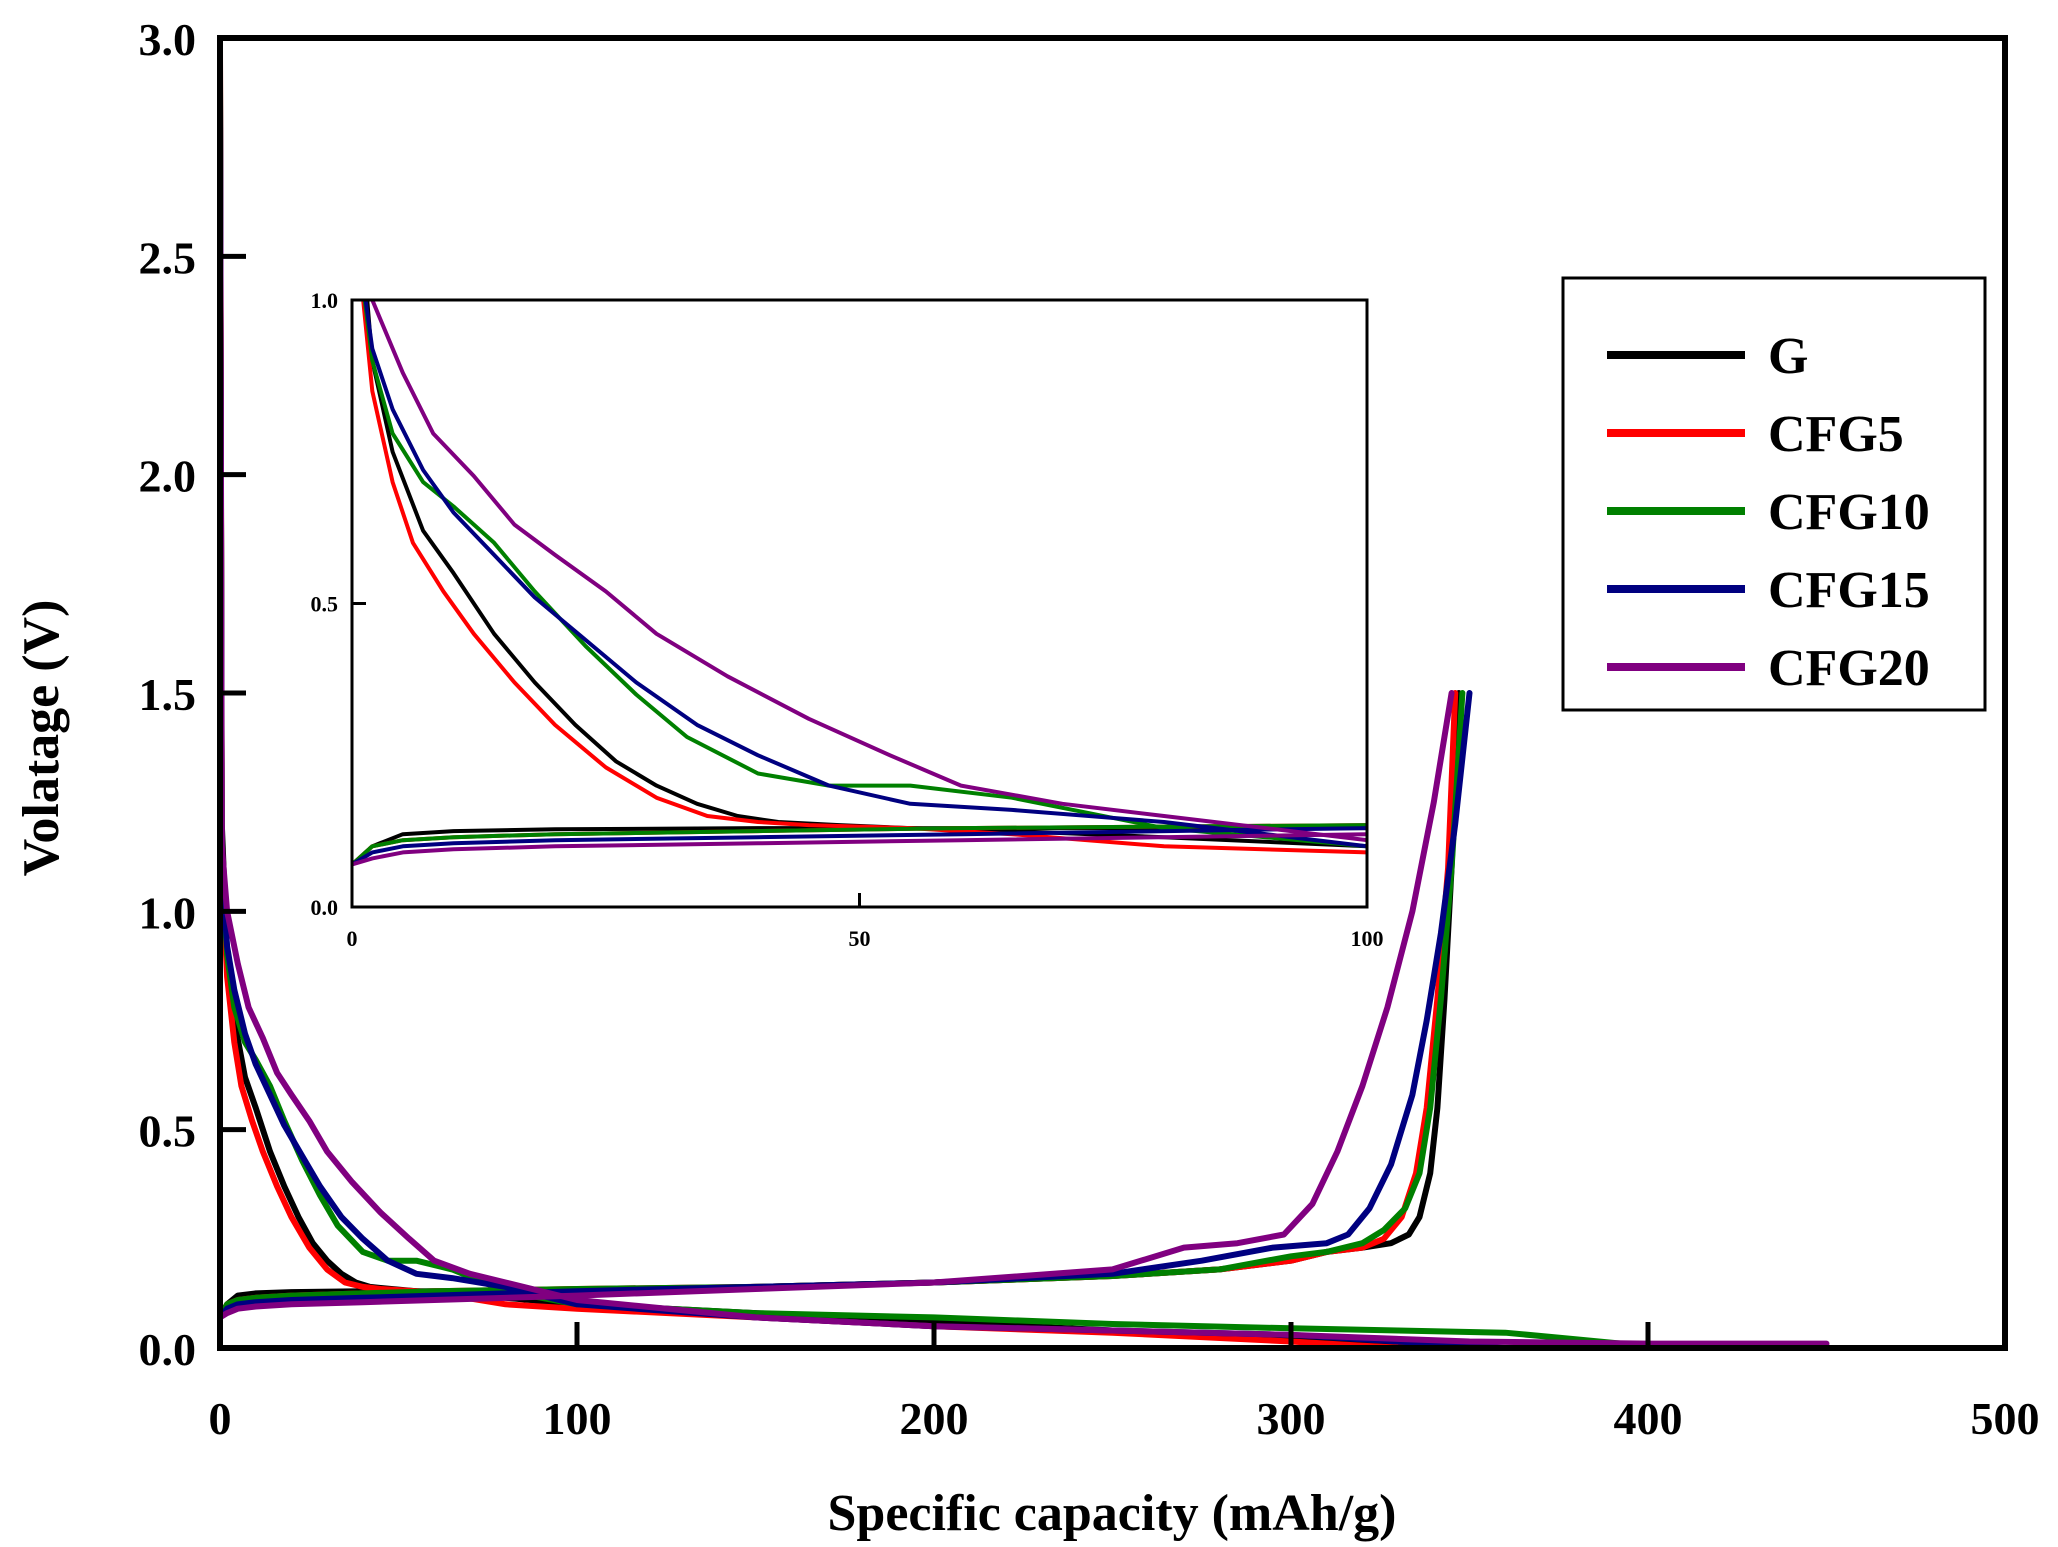  What do you see at coordinates (168, 1349) in the screenshot?
I see `y-tick-label-0: 0.0` at bounding box center [168, 1349].